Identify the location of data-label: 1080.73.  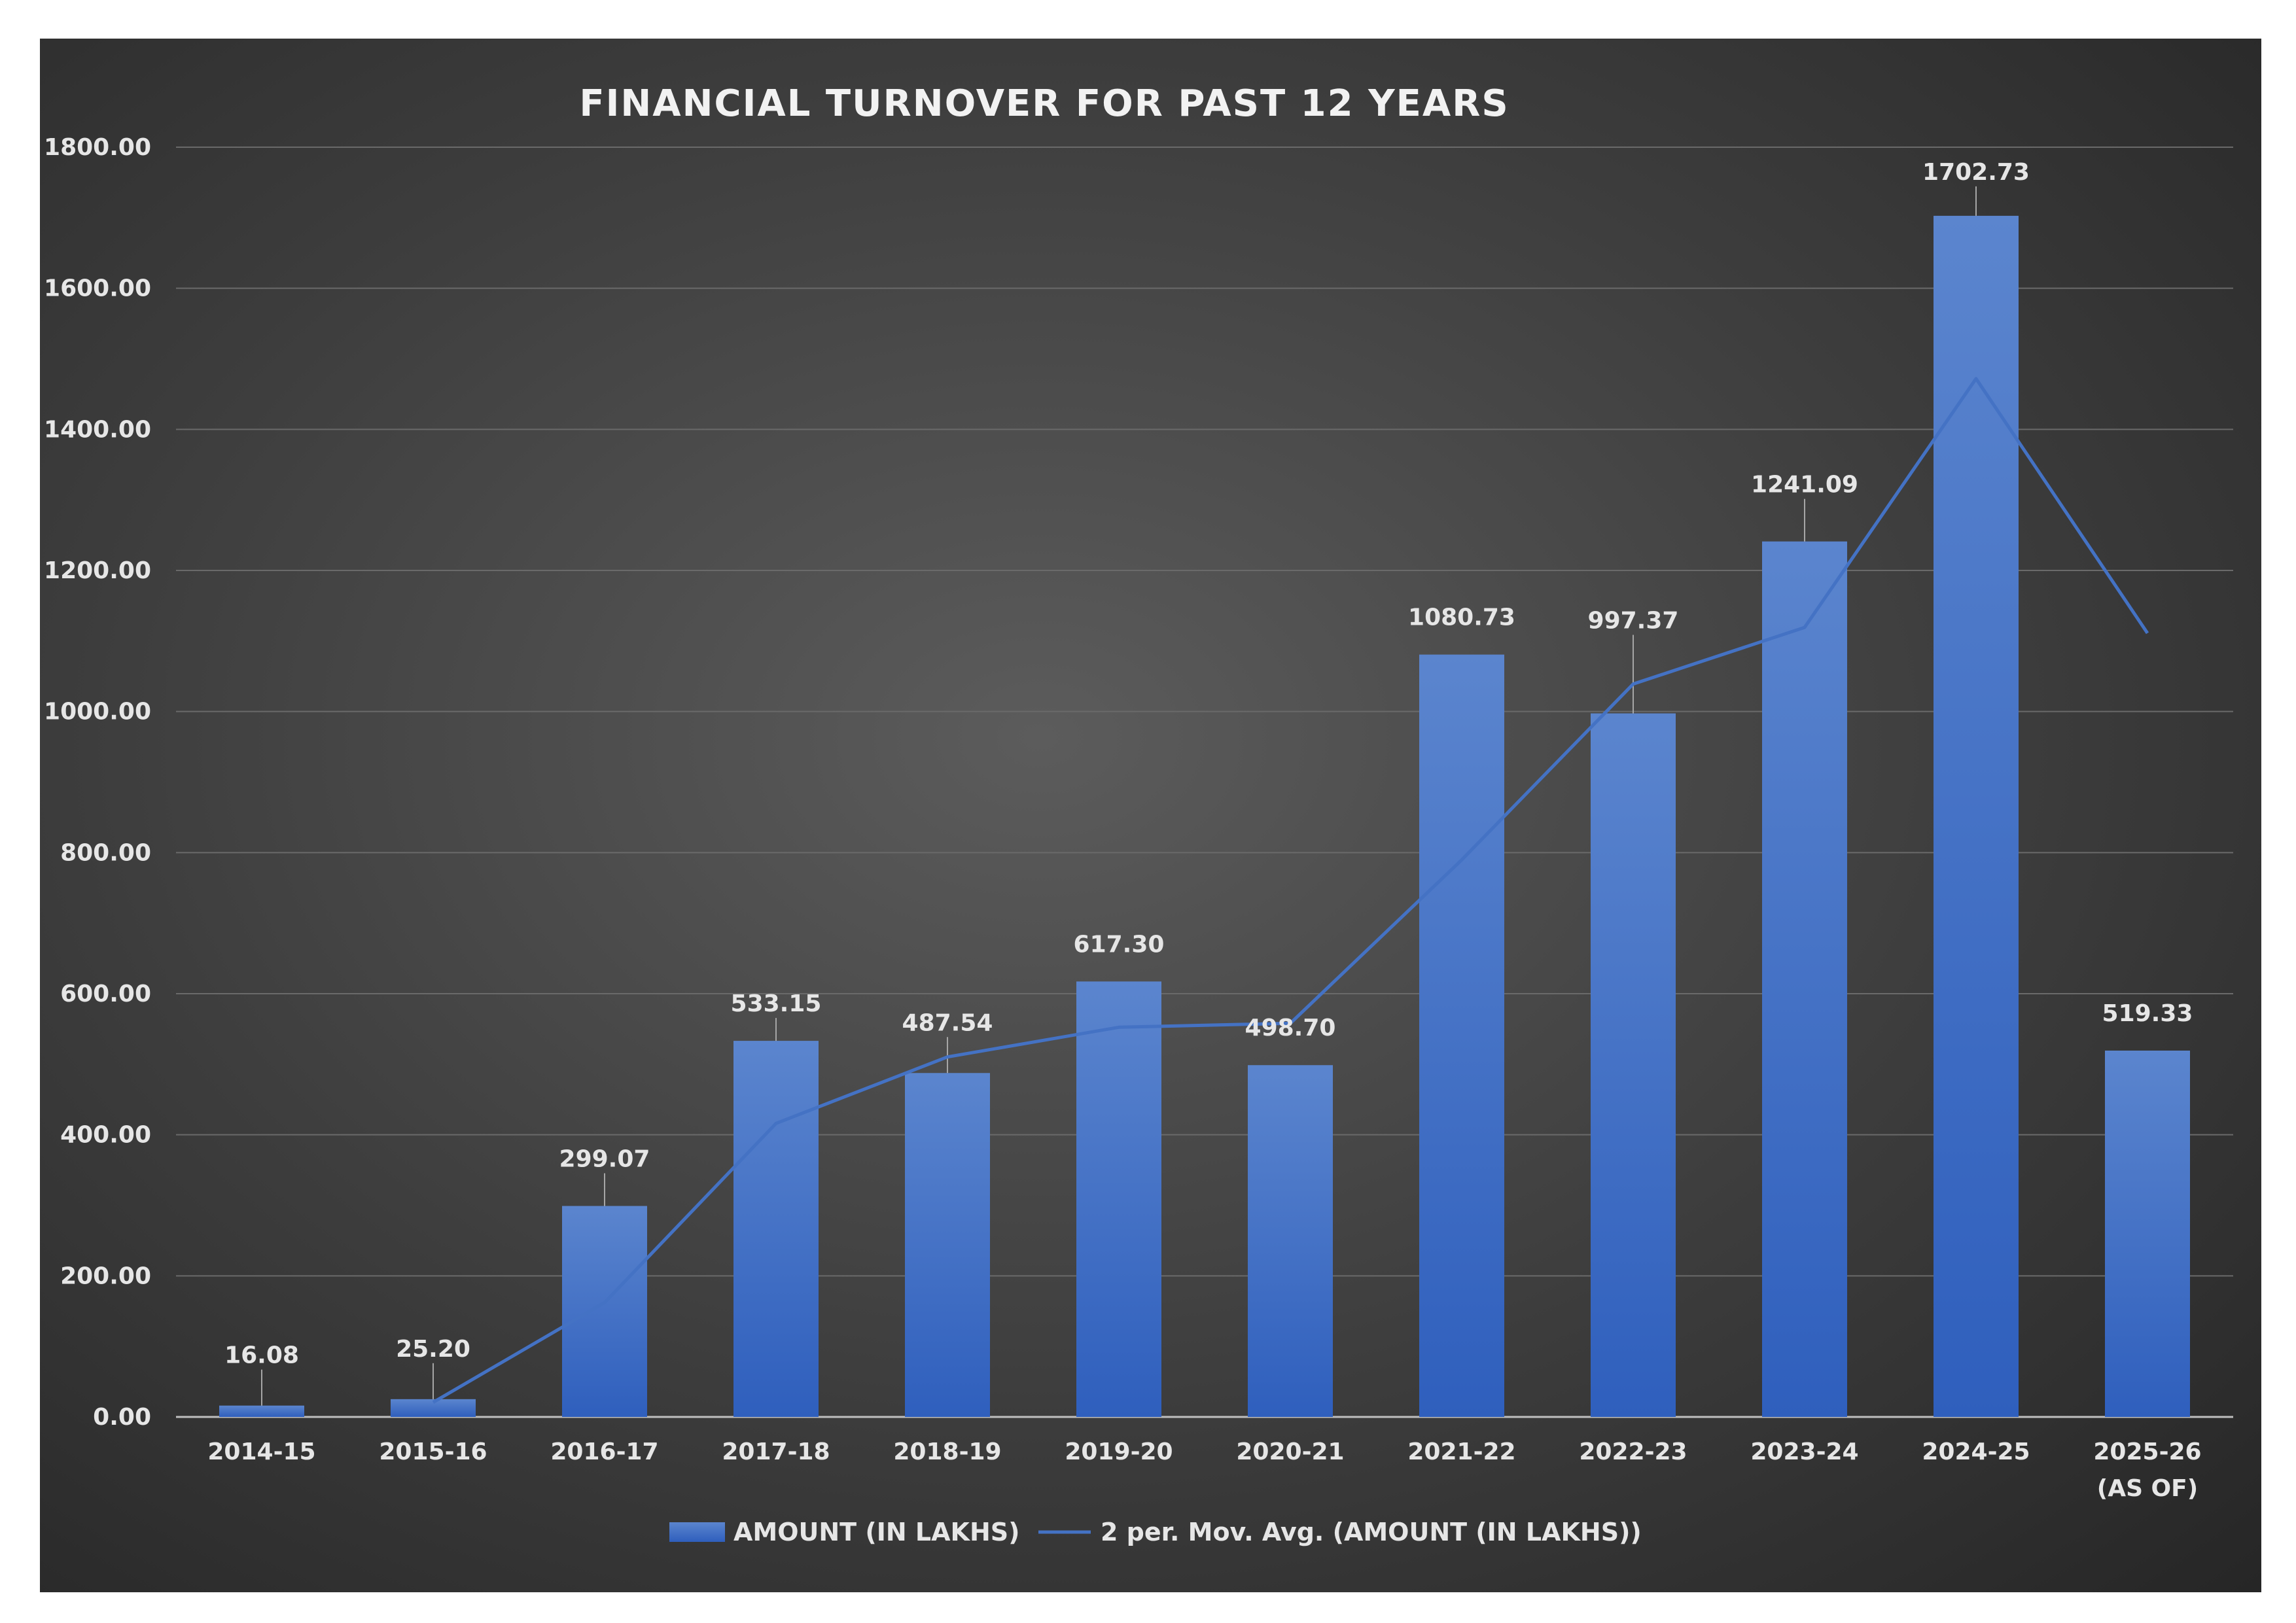
(1461, 617).